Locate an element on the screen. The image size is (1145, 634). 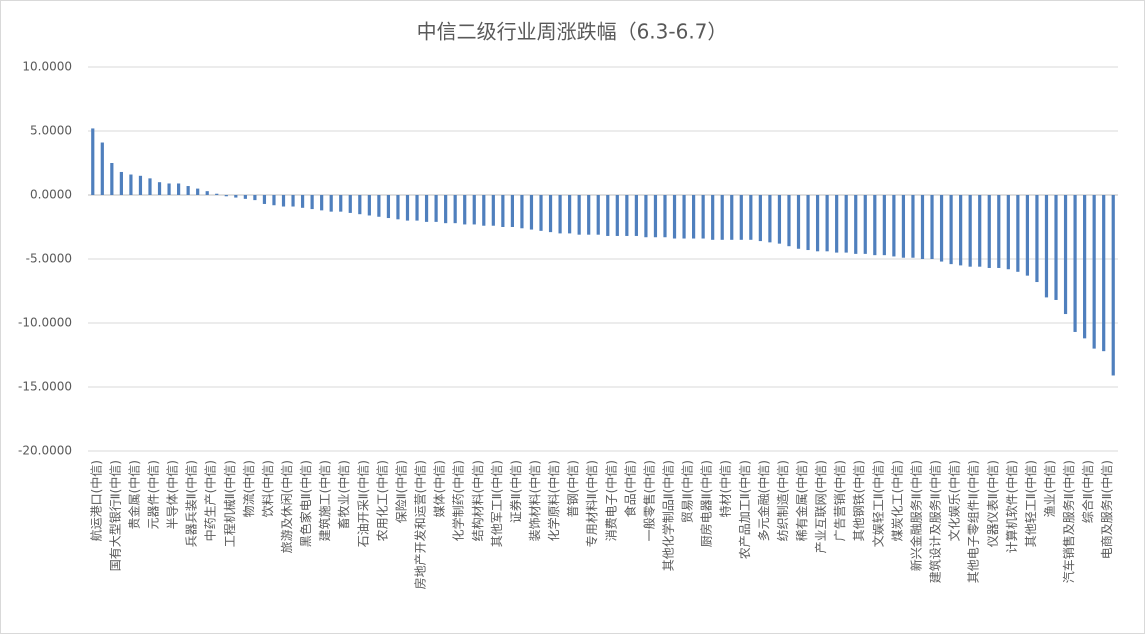
y-tick-label: -5.0000 is located at coordinates (49, 259).